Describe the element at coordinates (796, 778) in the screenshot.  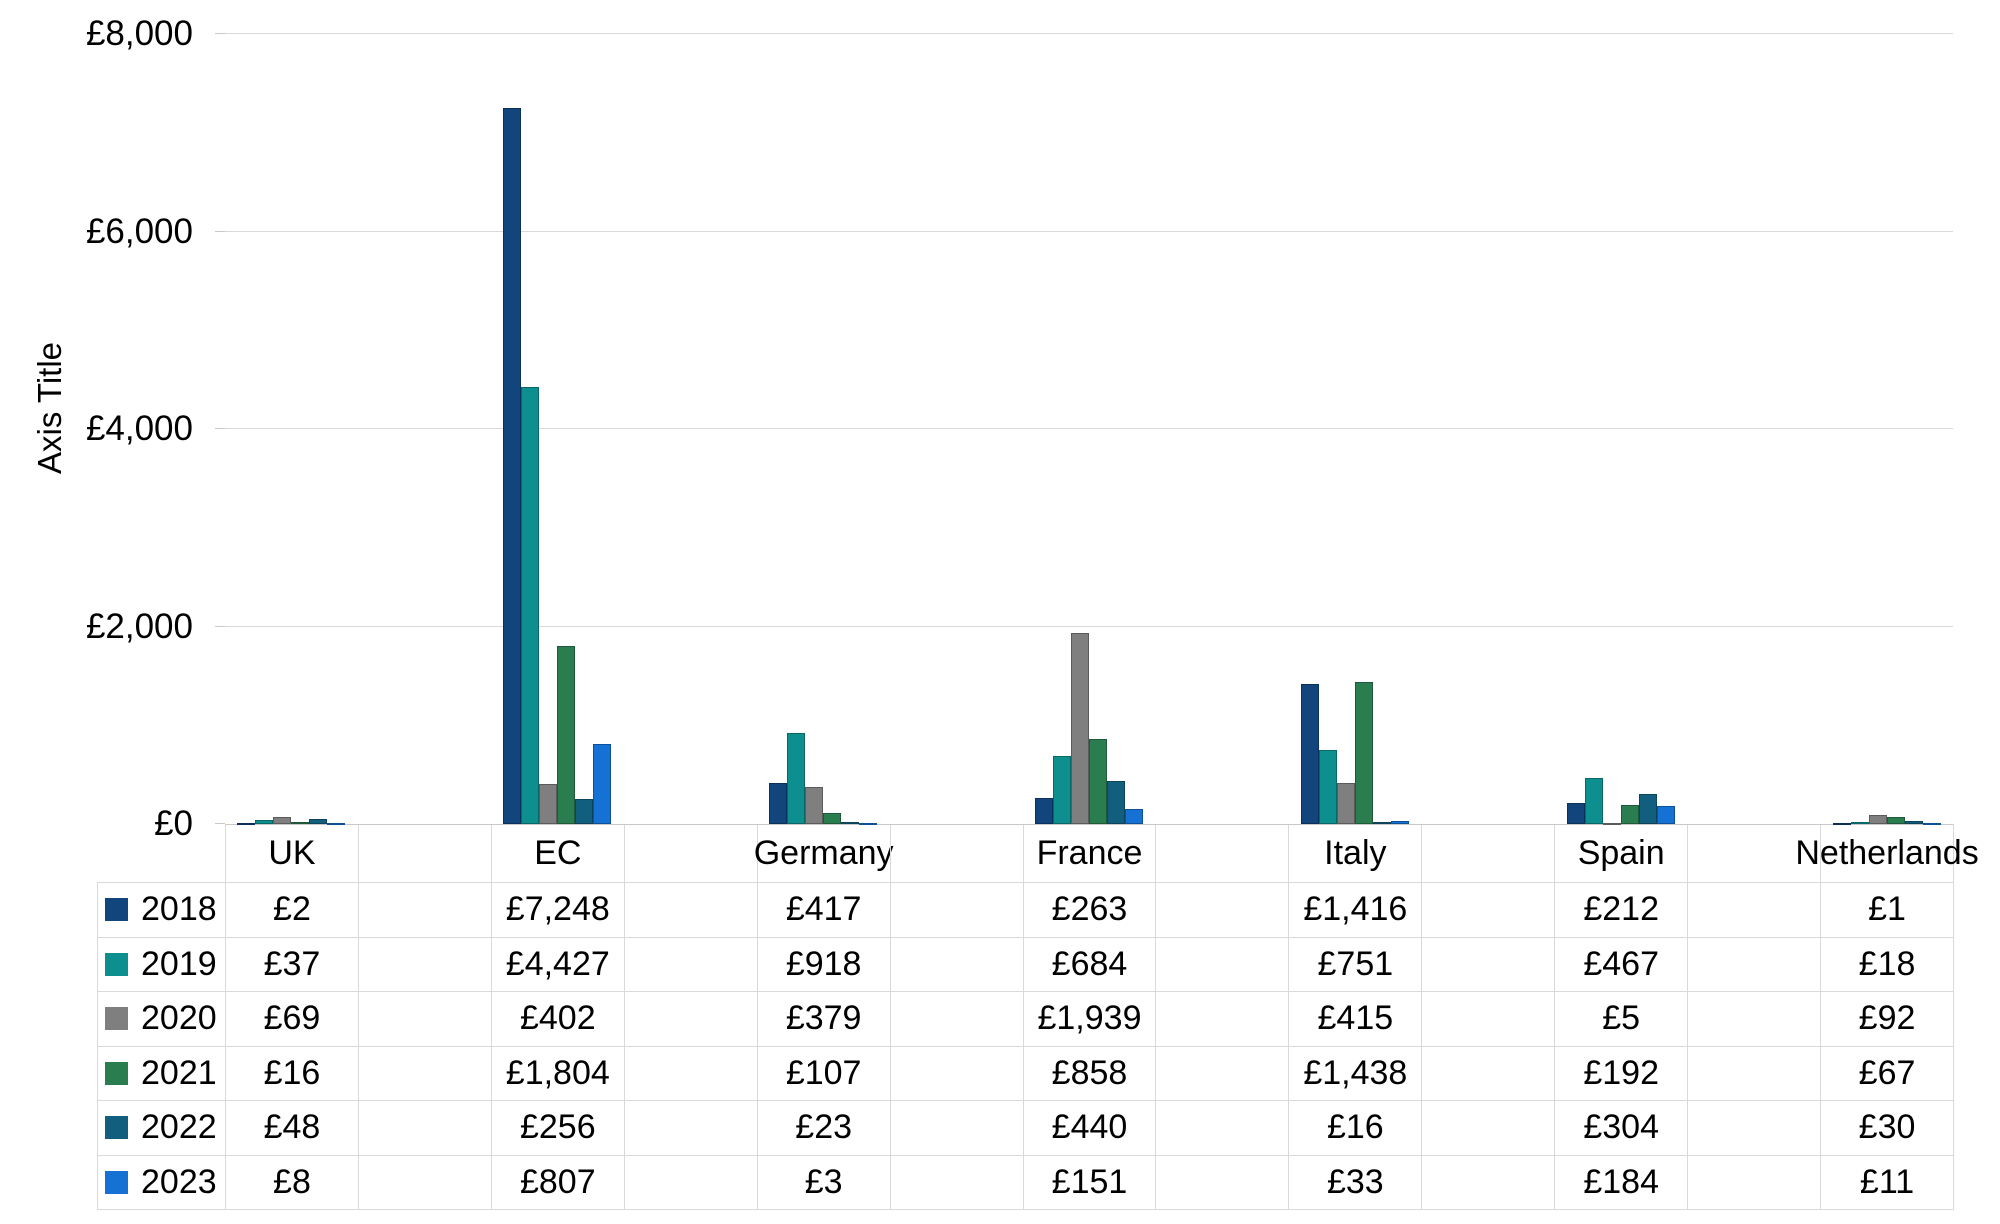
I see `bar-2019-Germany` at that location.